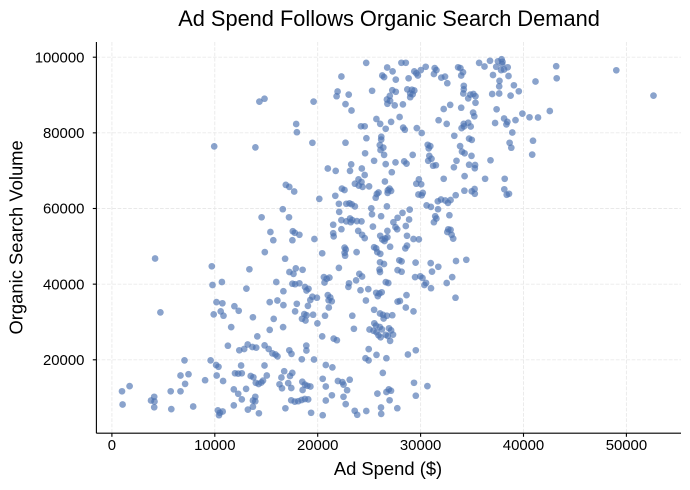 The height and width of the screenshot is (490, 690). Describe the element at coordinates (389, 18) in the screenshot. I see `svg-text:Ad Spend Follows Organic Searc: Ad Spend Follows Organic Search Demand` at that location.